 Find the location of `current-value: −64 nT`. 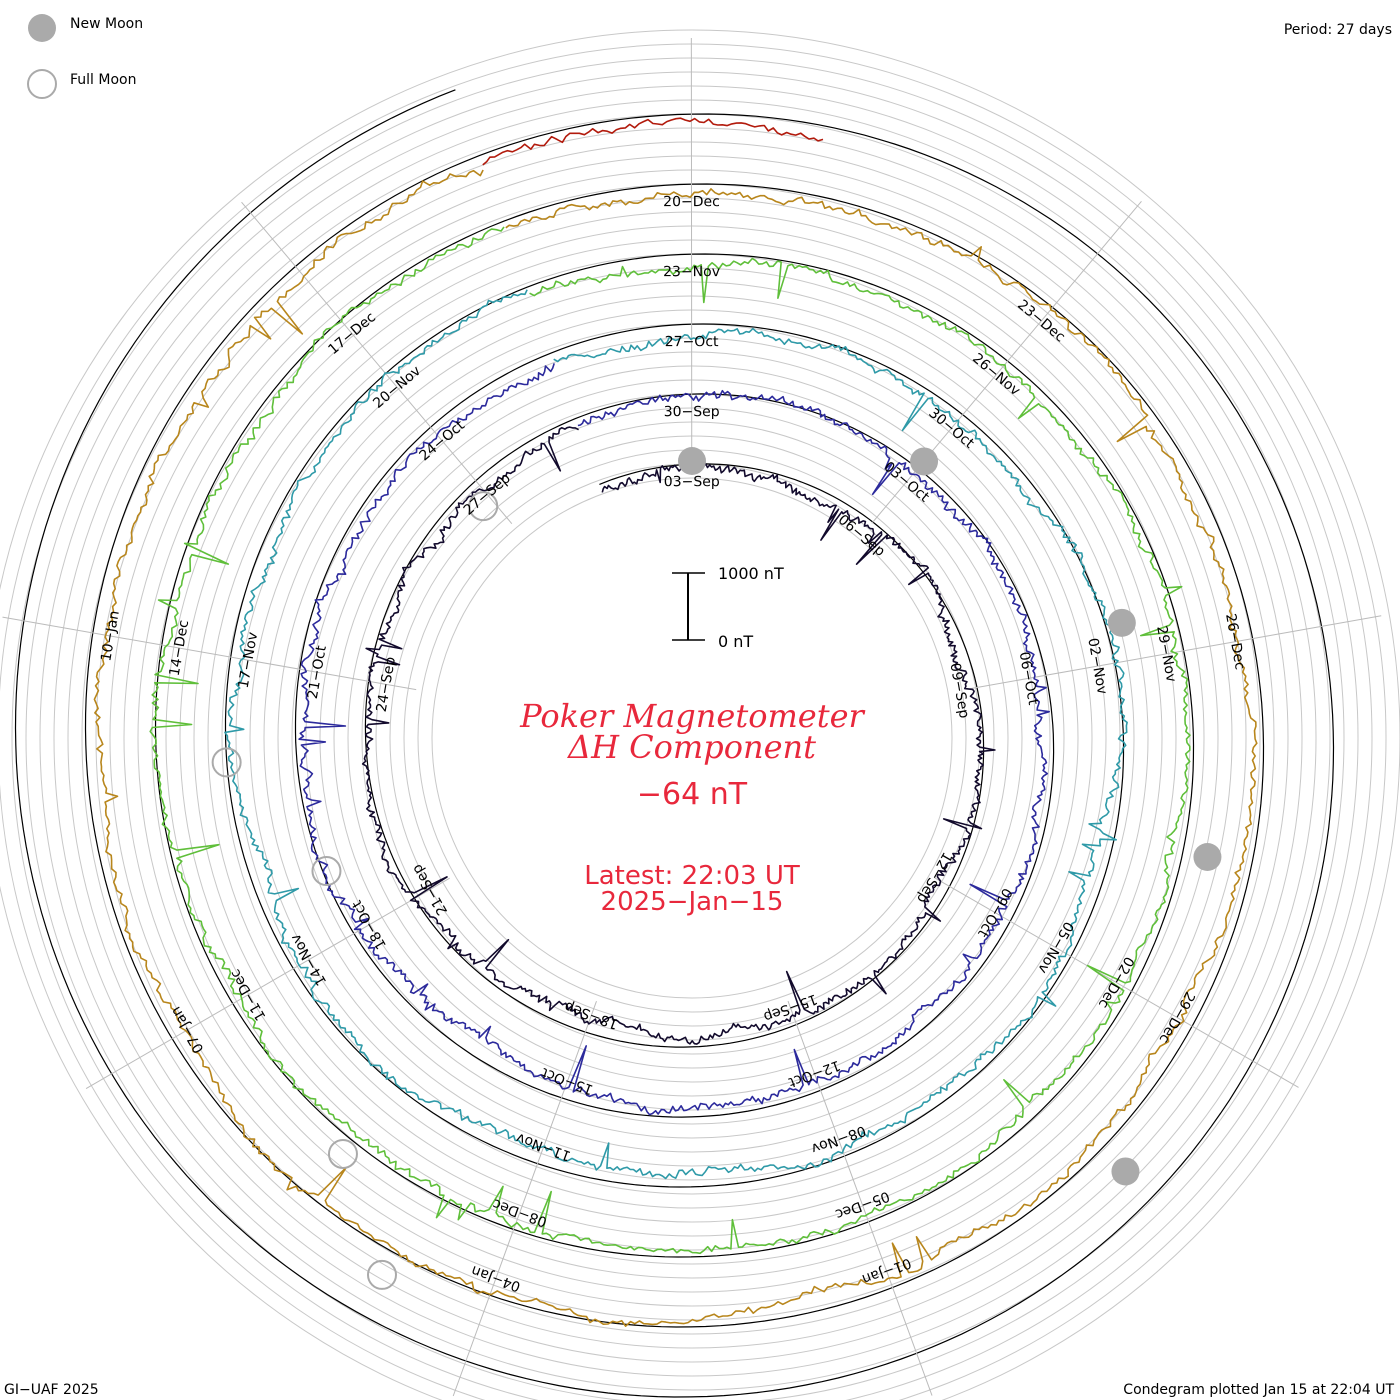

current-value: −64 nT is located at coordinates (692, 794).